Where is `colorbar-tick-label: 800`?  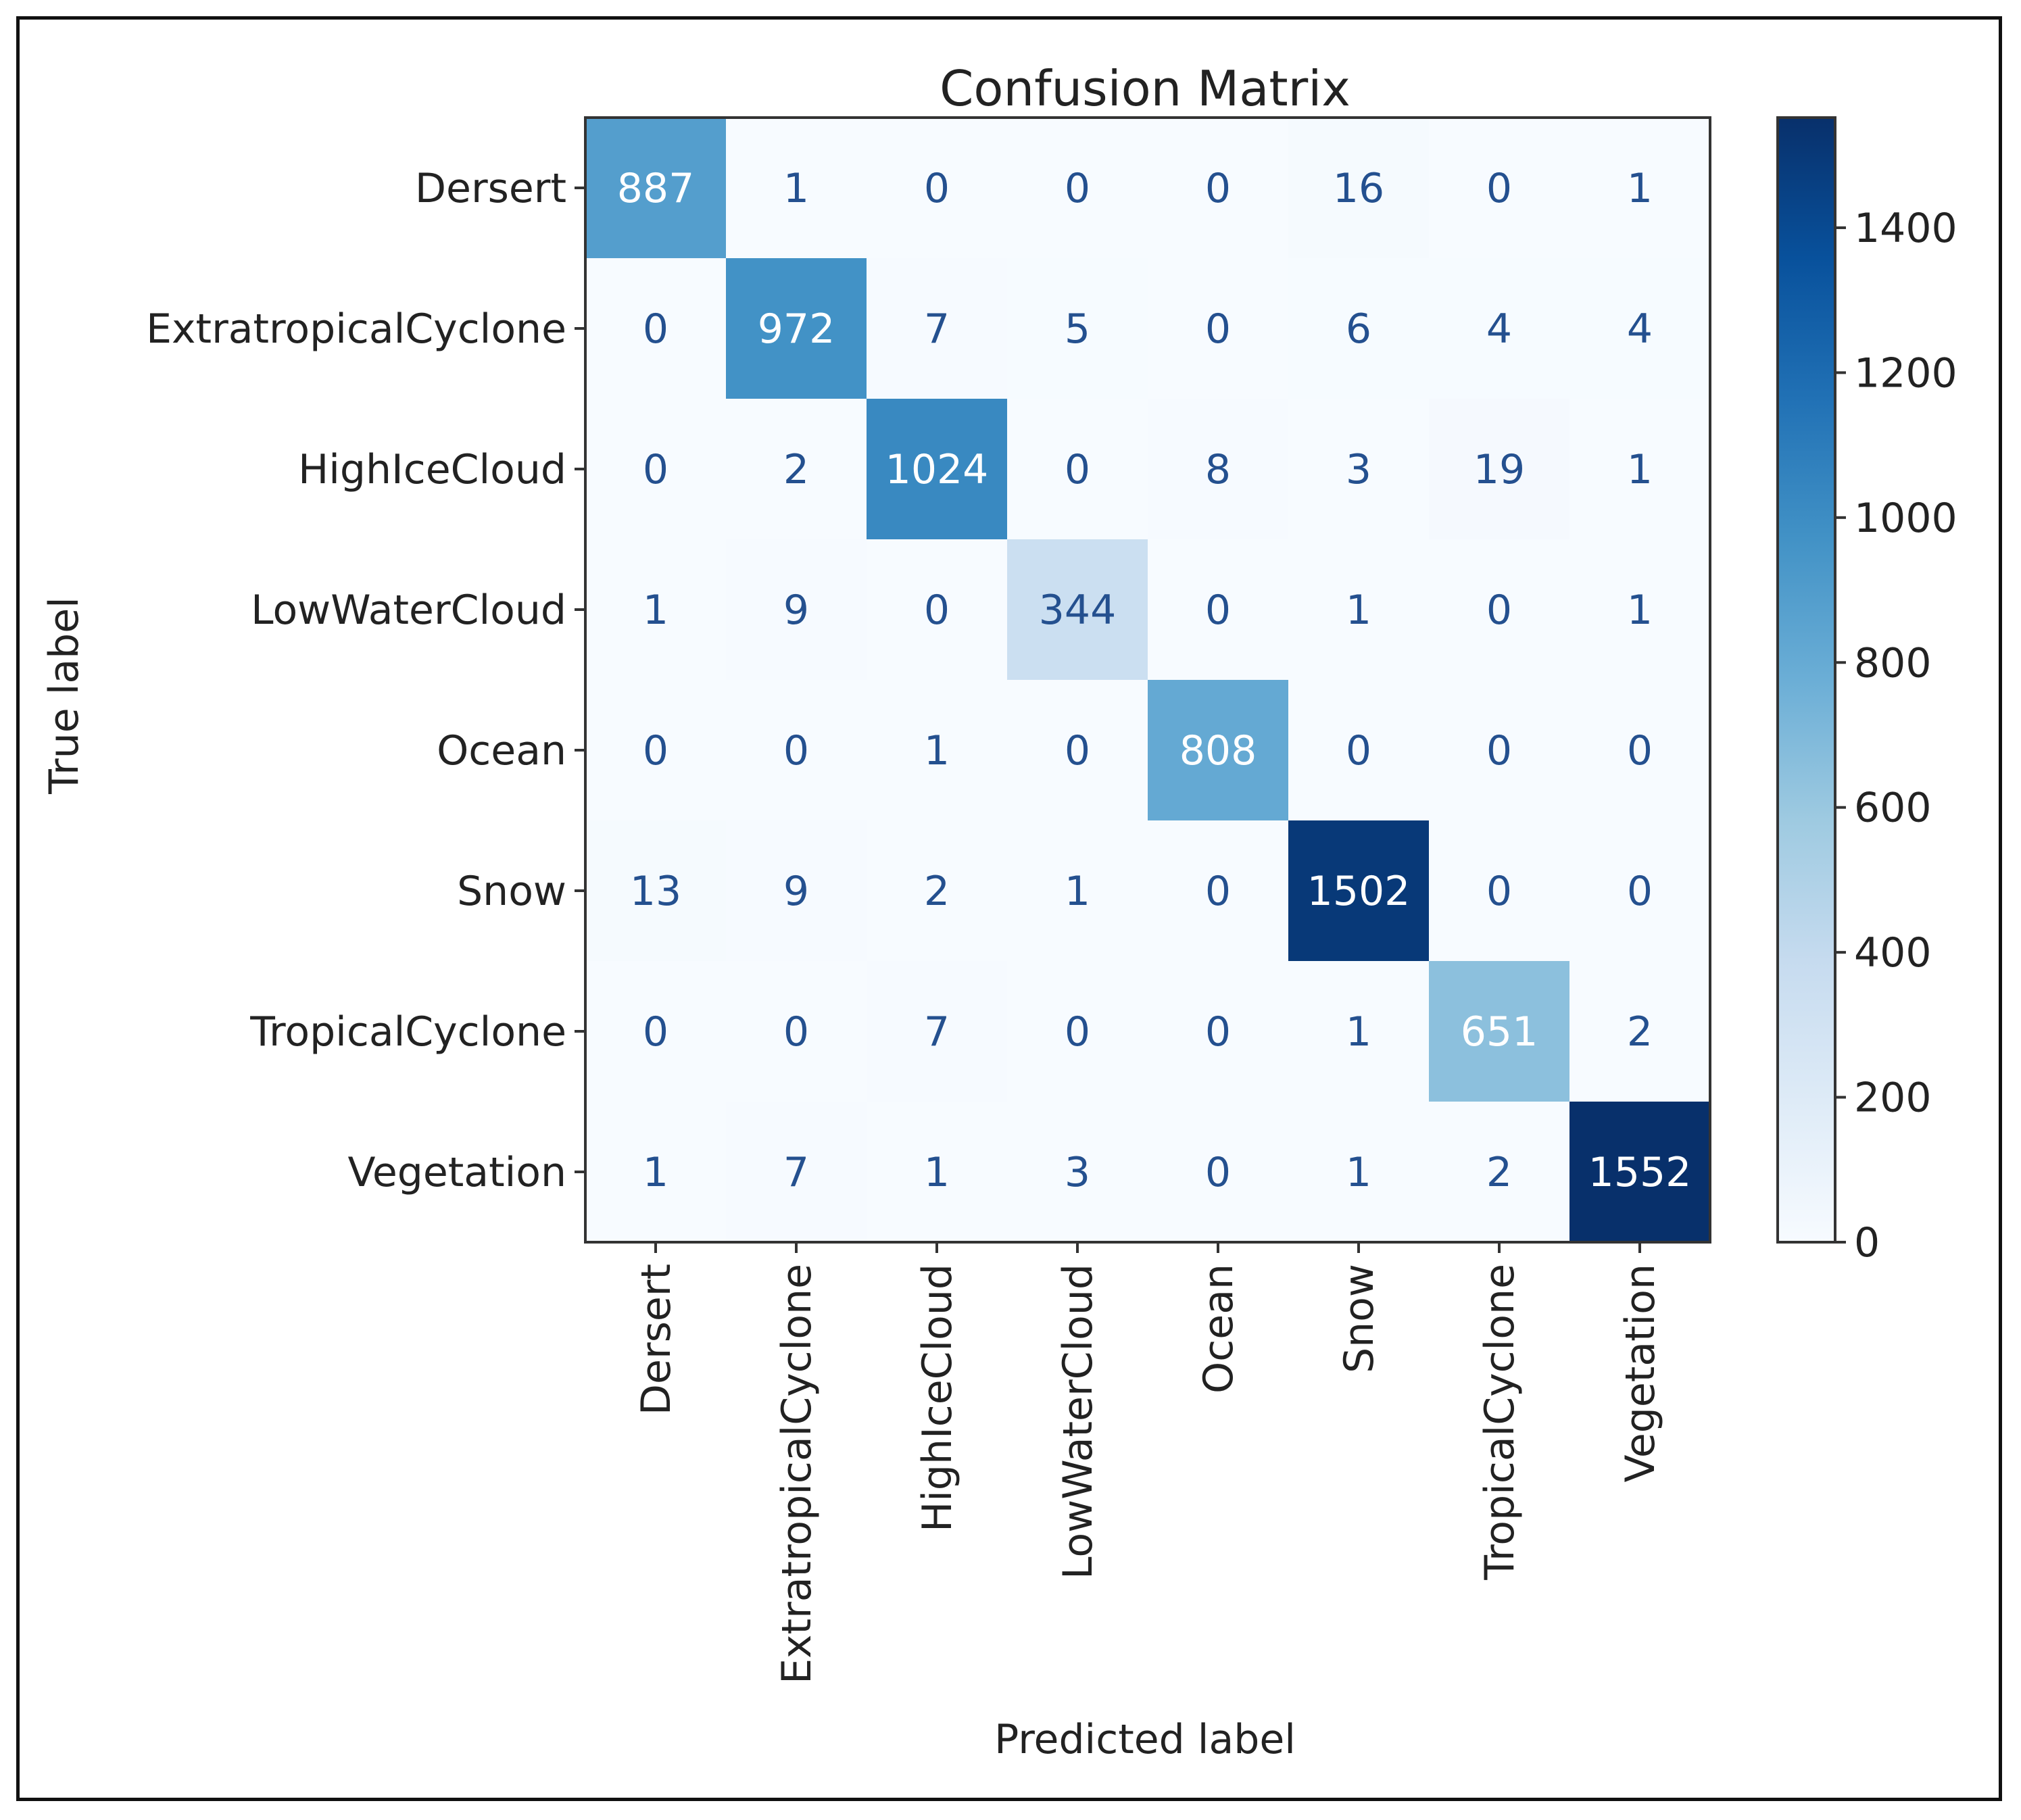
colorbar-tick-label: 800 is located at coordinates (1893, 663).